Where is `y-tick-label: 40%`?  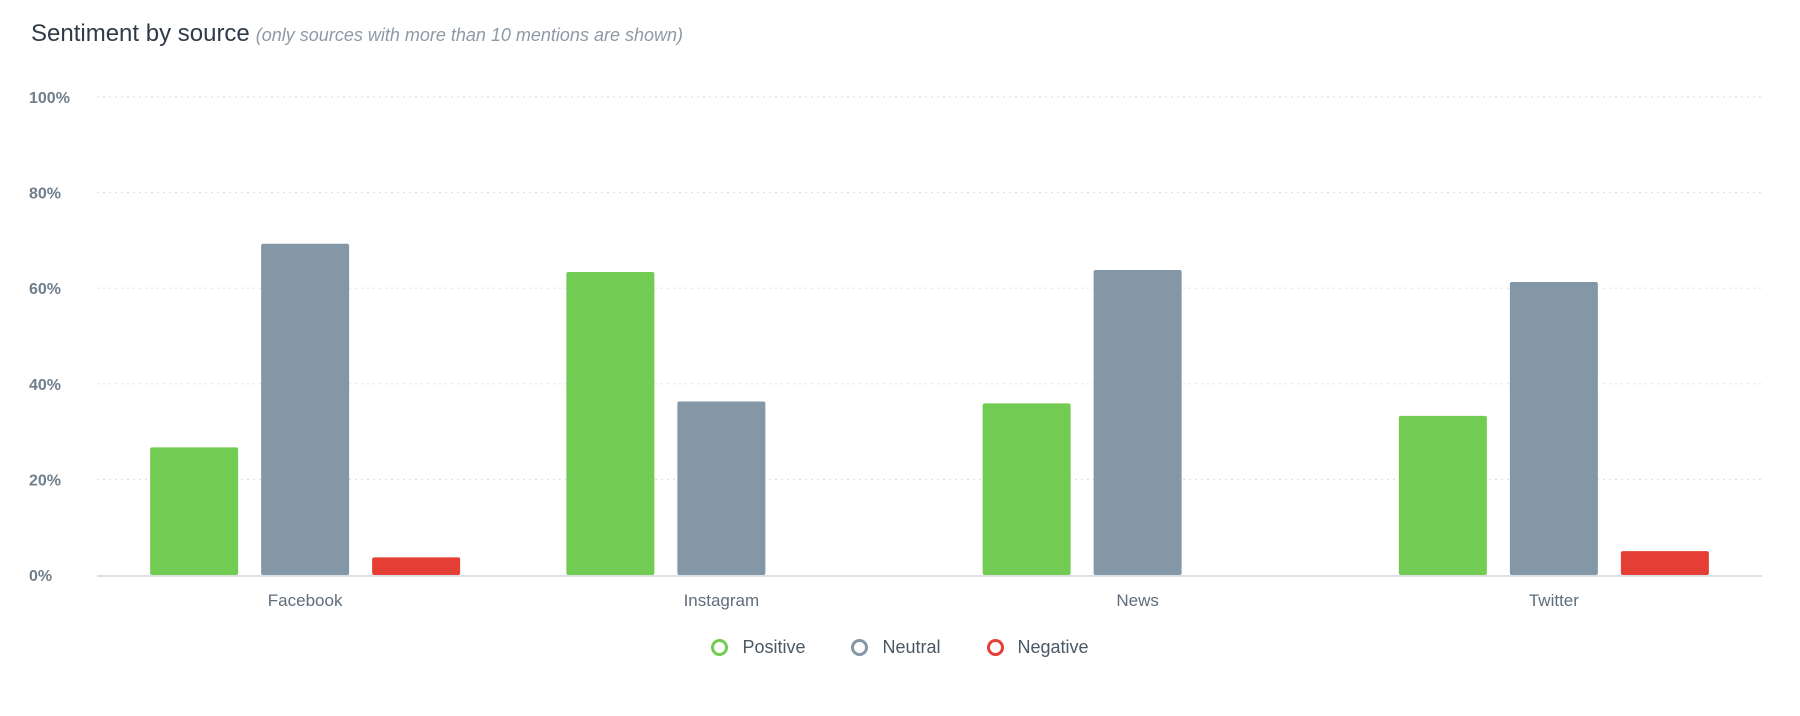 y-tick-label: 40% is located at coordinates (45, 385).